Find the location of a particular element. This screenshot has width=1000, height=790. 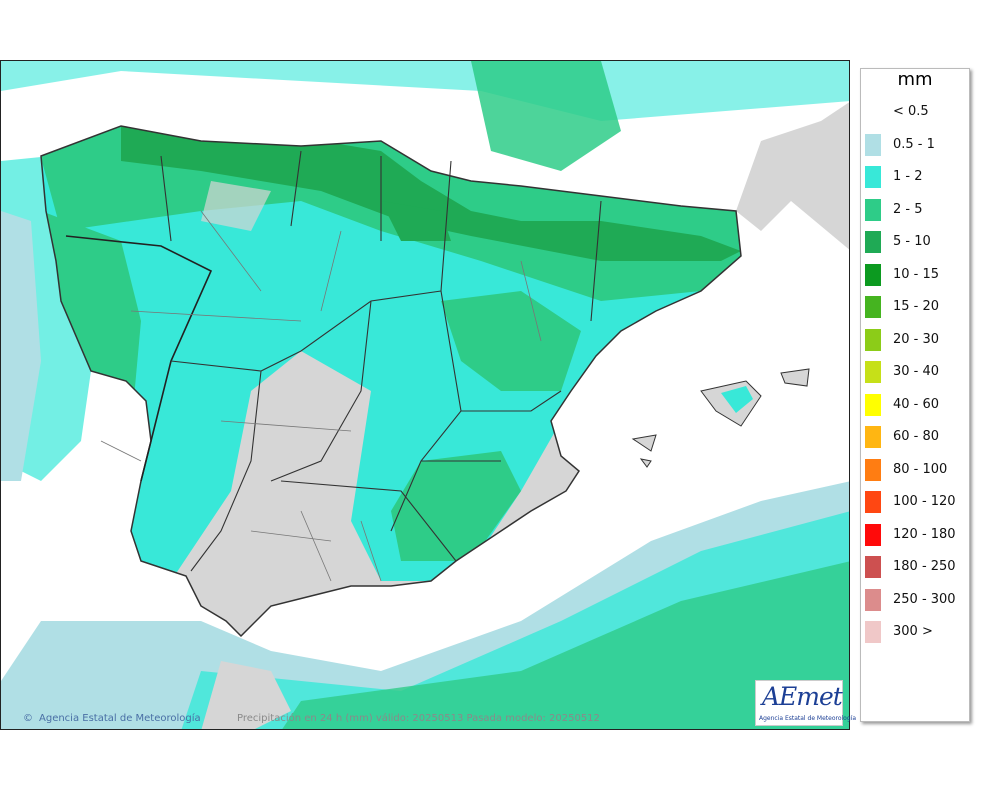

legend-label: 15 - 20 is located at coordinates (916, 306).